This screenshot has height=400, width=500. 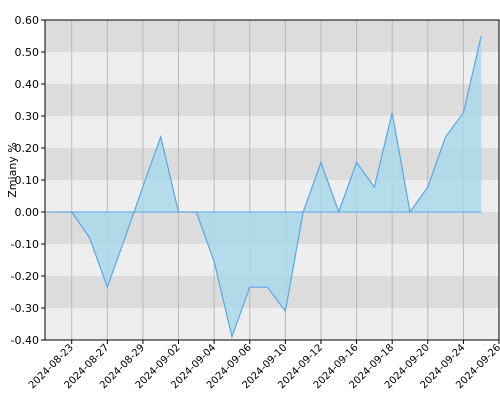 What do you see at coordinates (27, 148) in the screenshot?
I see `y-tick-label: 0.20` at bounding box center [27, 148].